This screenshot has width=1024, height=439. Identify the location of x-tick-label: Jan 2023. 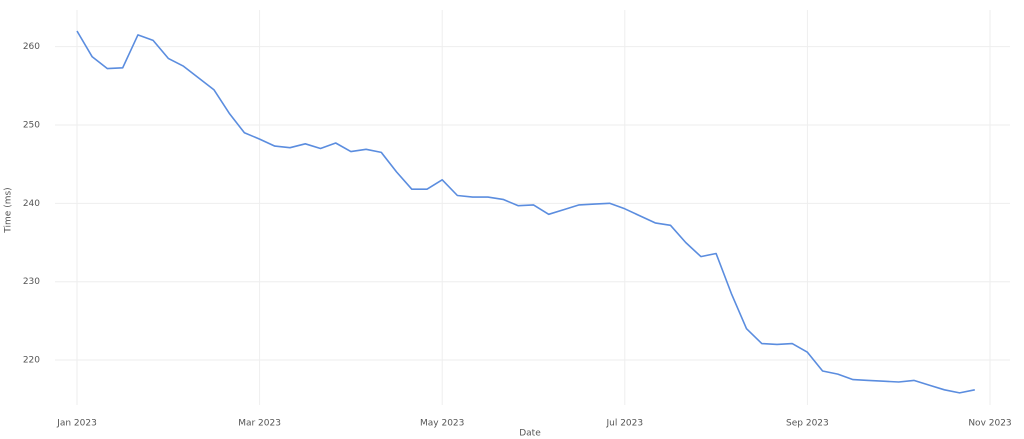
(76, 424).